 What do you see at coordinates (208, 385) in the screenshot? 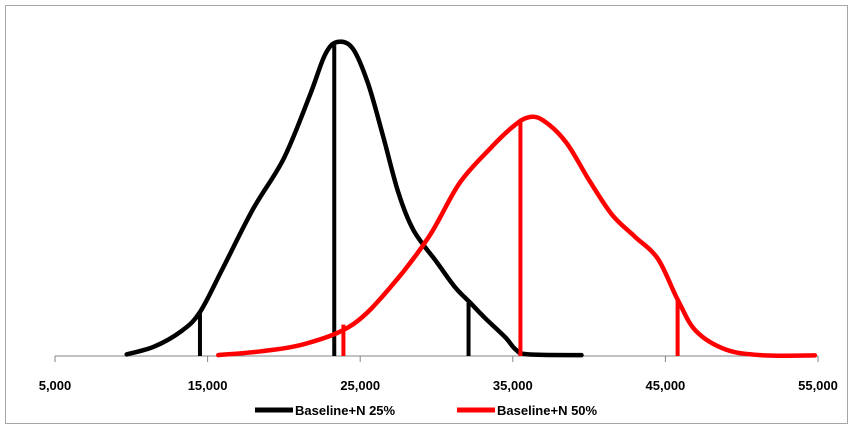
I see `x-tick-label: 15,000` at bounding box center [208, 385].